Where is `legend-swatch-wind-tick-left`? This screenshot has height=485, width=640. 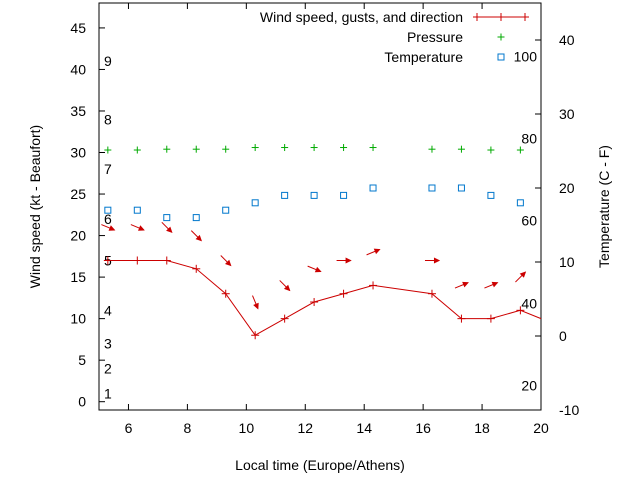 legend-swatch-wind-tick-left is located at coordinates (477, 17).